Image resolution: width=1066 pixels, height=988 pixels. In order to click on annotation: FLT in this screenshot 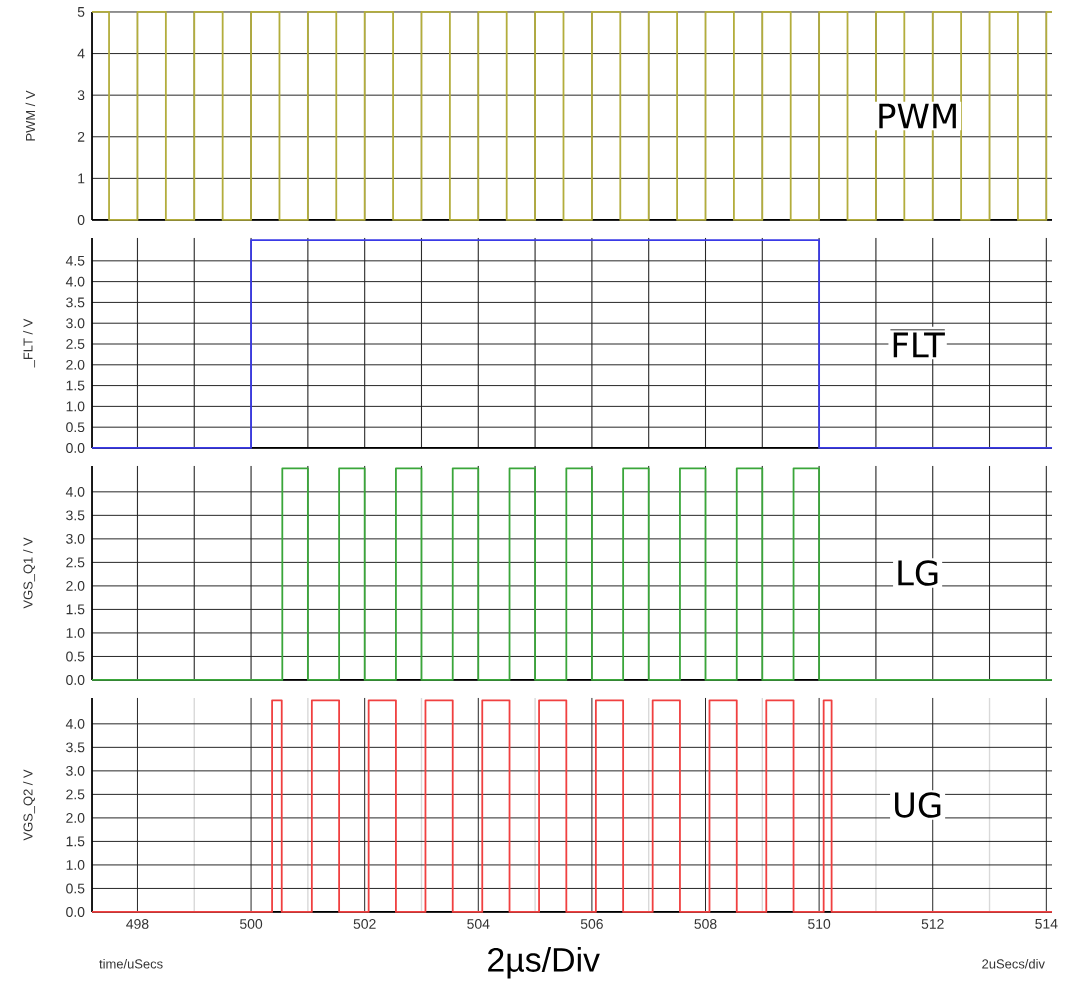, I will do `click(919, 345)`.